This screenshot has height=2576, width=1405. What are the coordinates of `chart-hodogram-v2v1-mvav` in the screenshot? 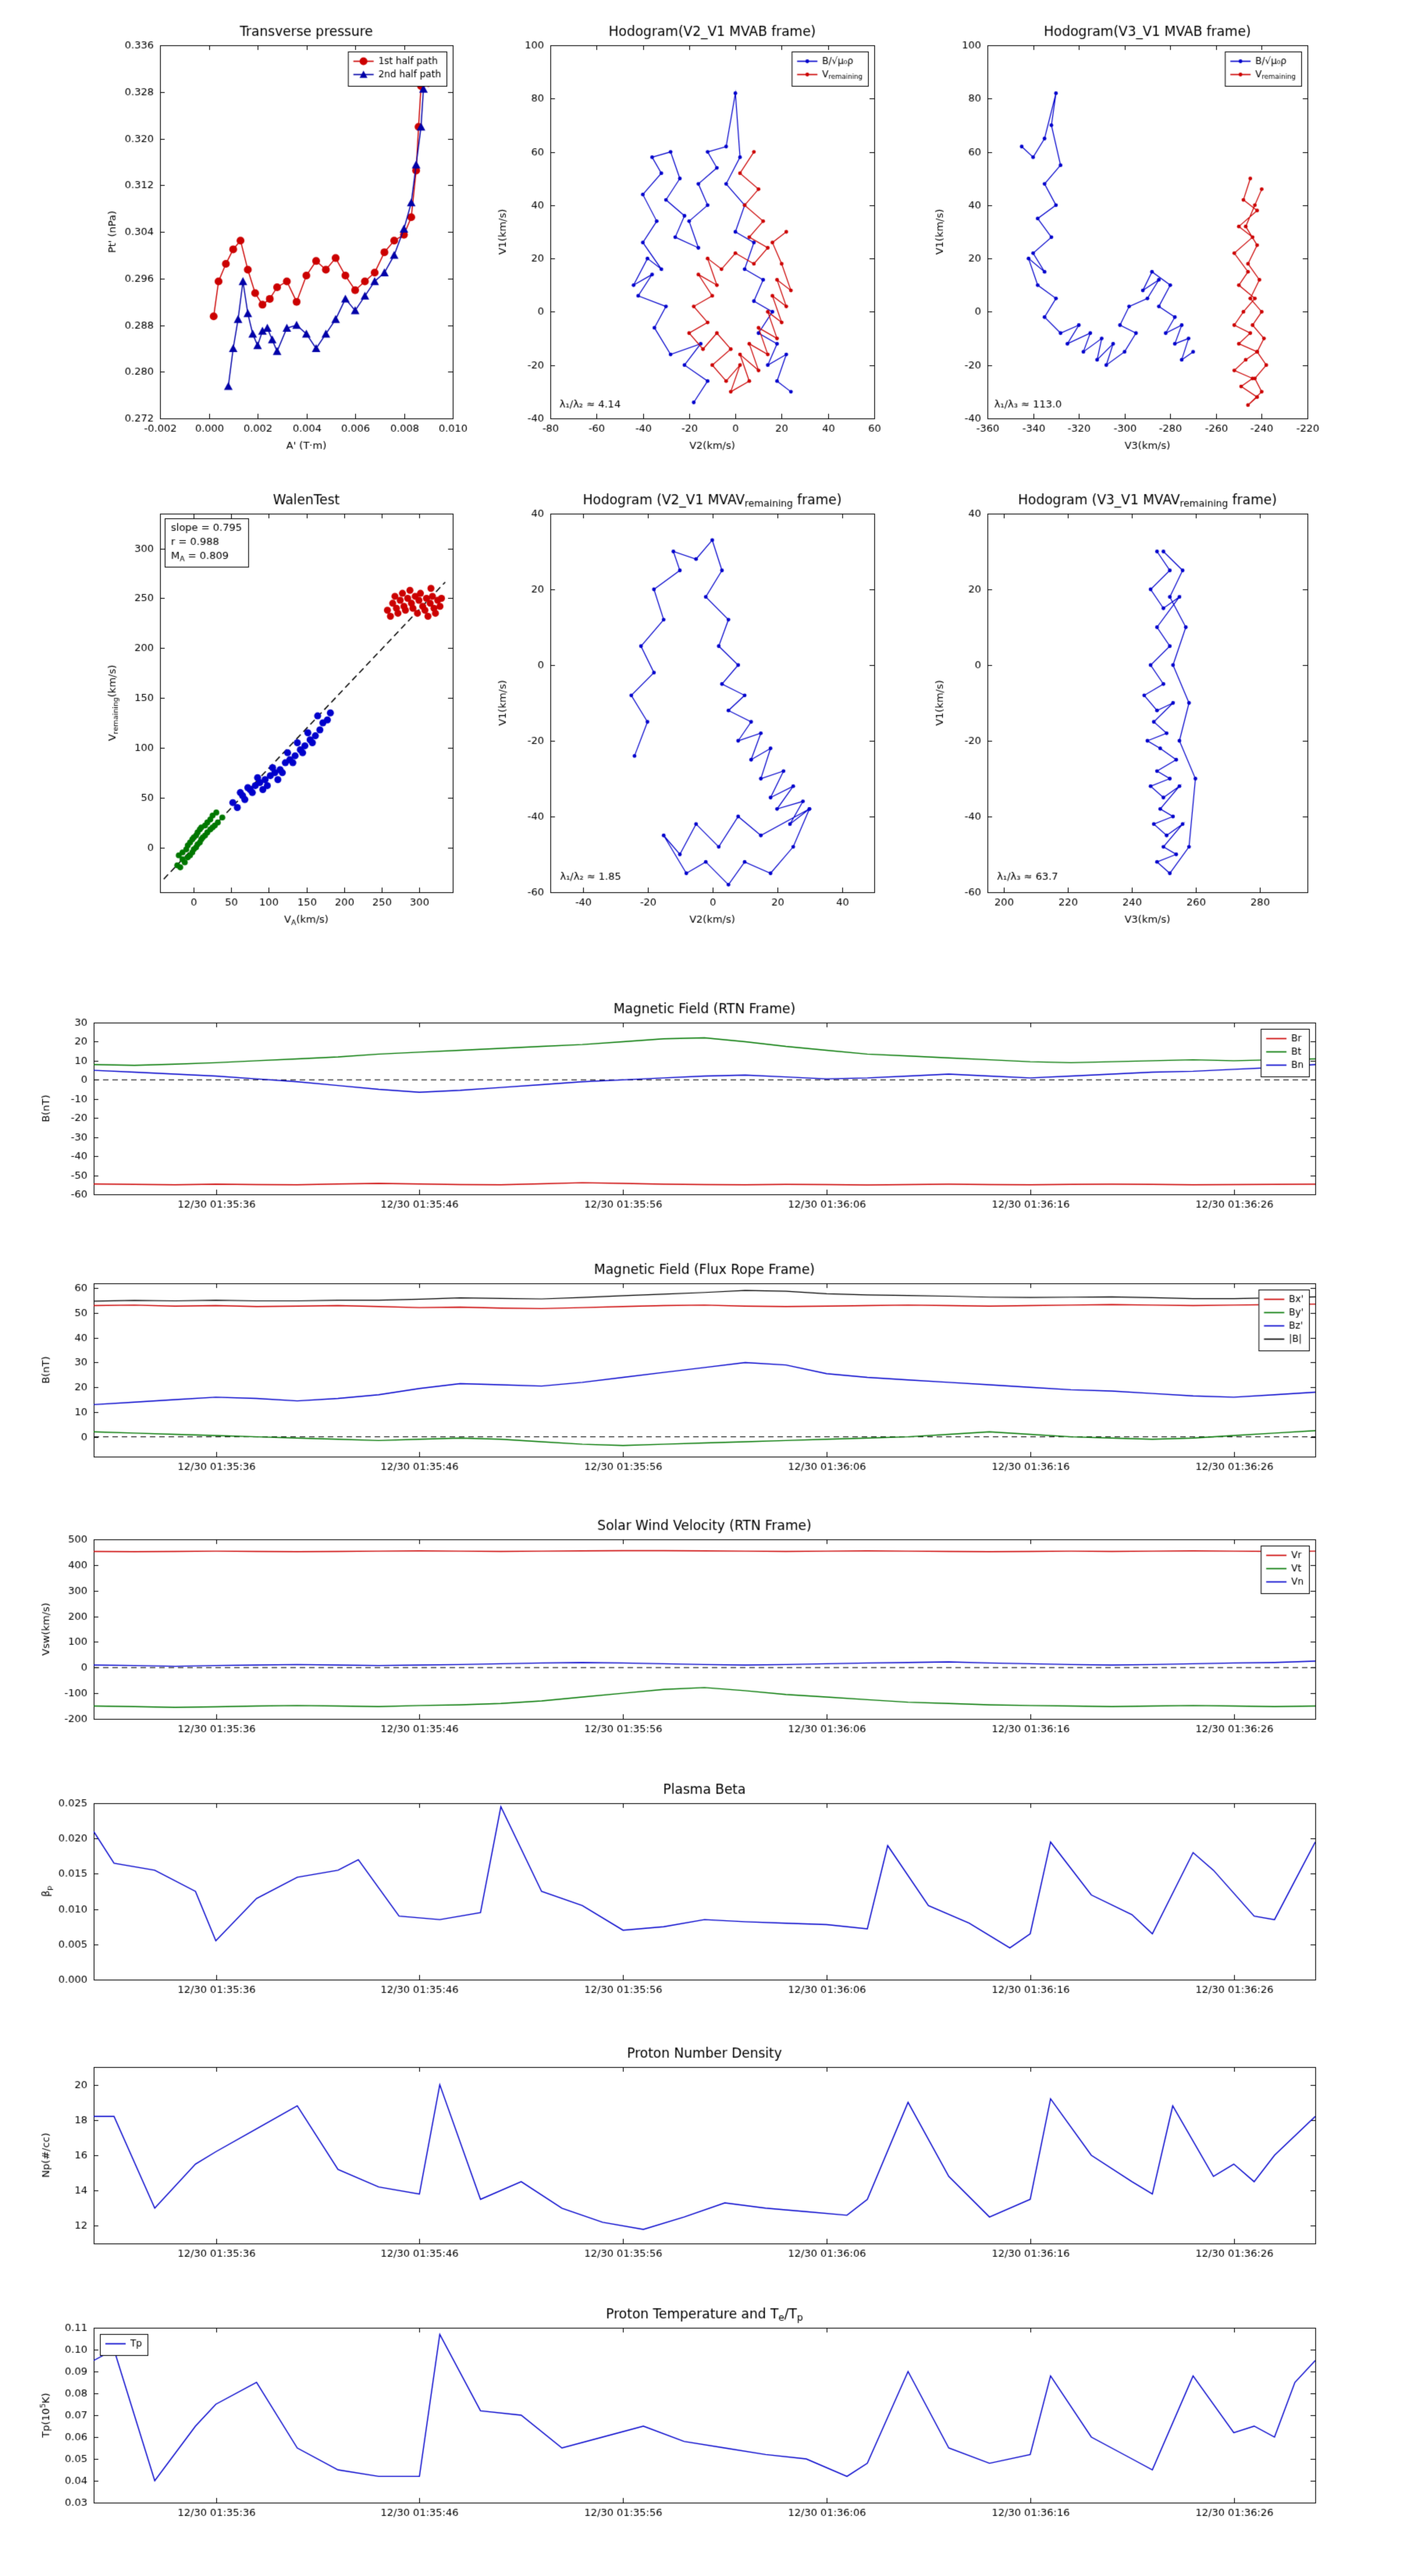 It's located at (712, 703).